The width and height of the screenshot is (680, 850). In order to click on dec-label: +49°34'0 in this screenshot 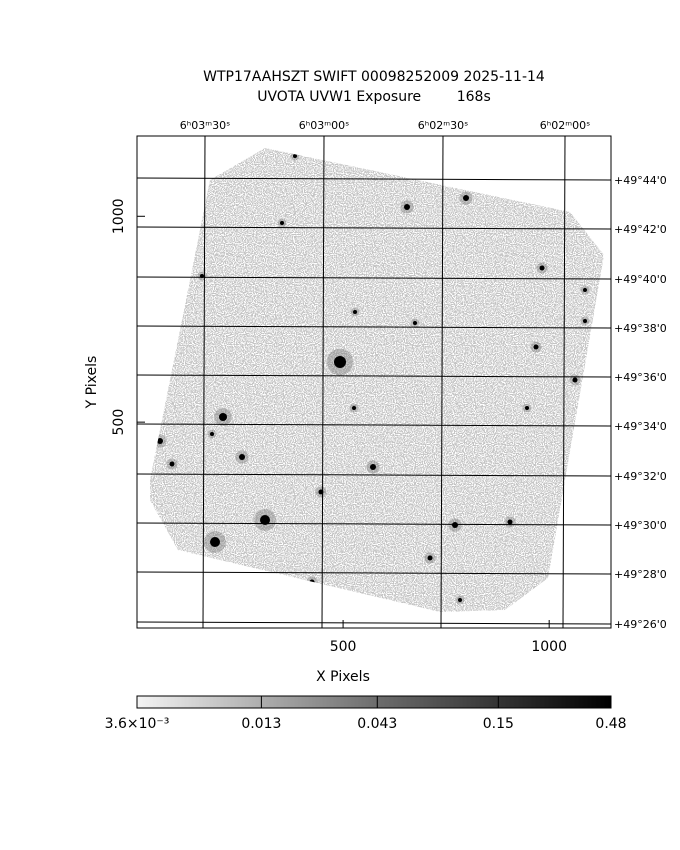, I will do `click(640, 426)`.